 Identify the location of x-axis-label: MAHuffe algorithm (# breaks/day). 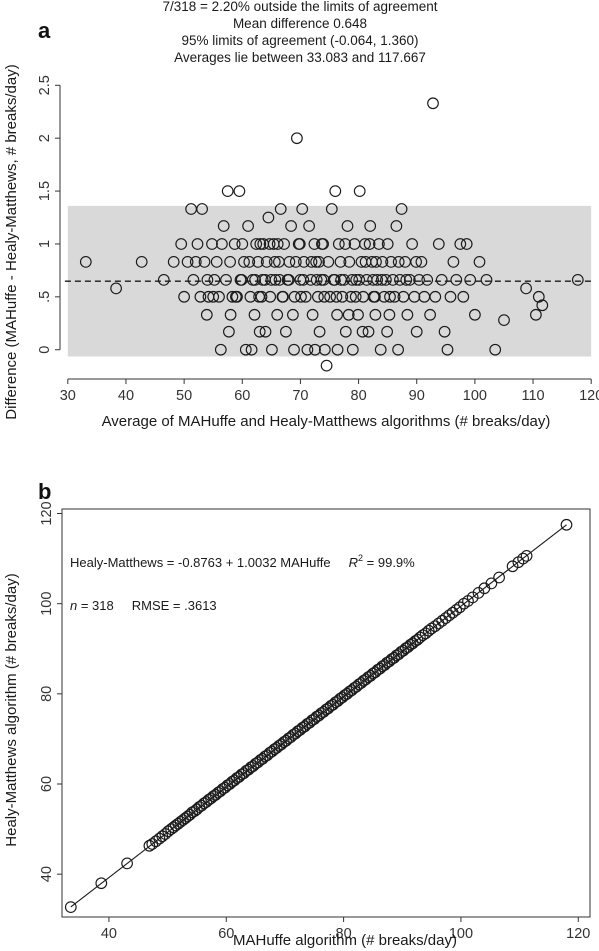
(345, 940).